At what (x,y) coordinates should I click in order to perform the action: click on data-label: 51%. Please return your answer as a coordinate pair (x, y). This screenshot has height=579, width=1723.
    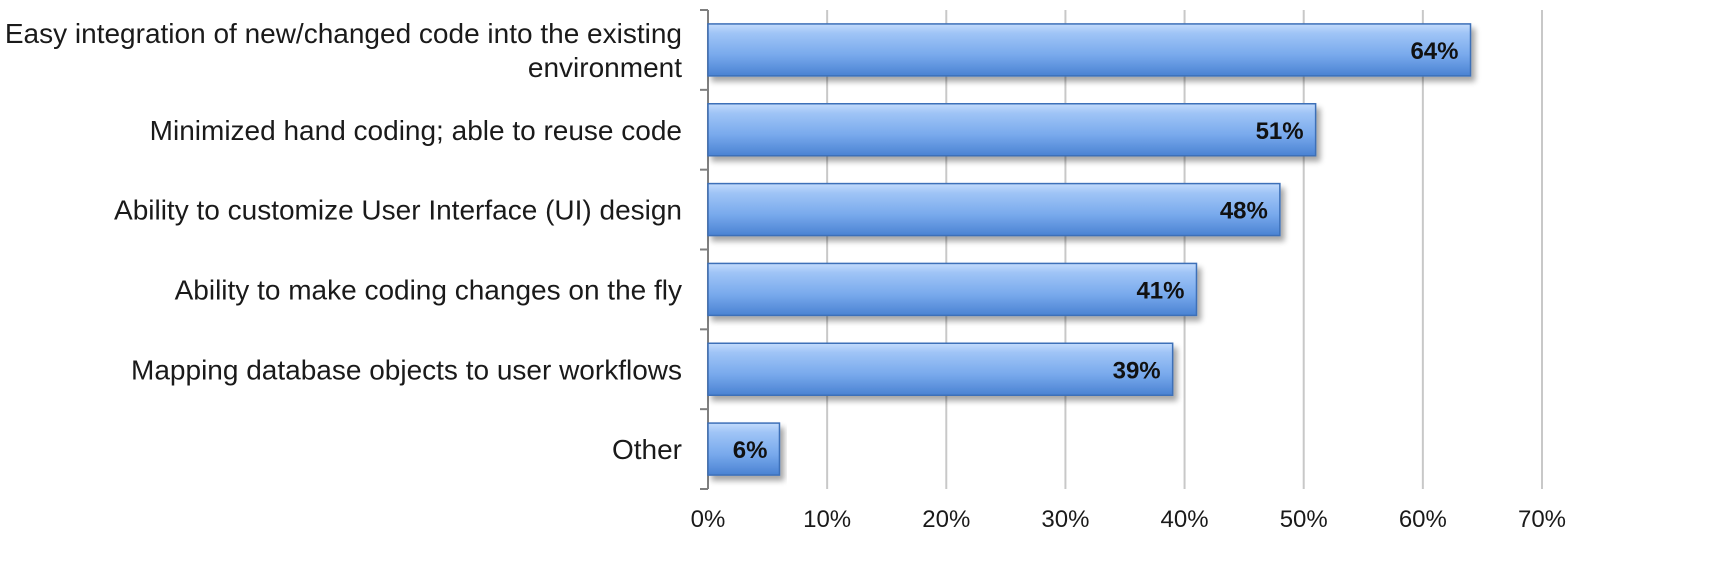
    Looking at the image, I should click on (1280, 131).